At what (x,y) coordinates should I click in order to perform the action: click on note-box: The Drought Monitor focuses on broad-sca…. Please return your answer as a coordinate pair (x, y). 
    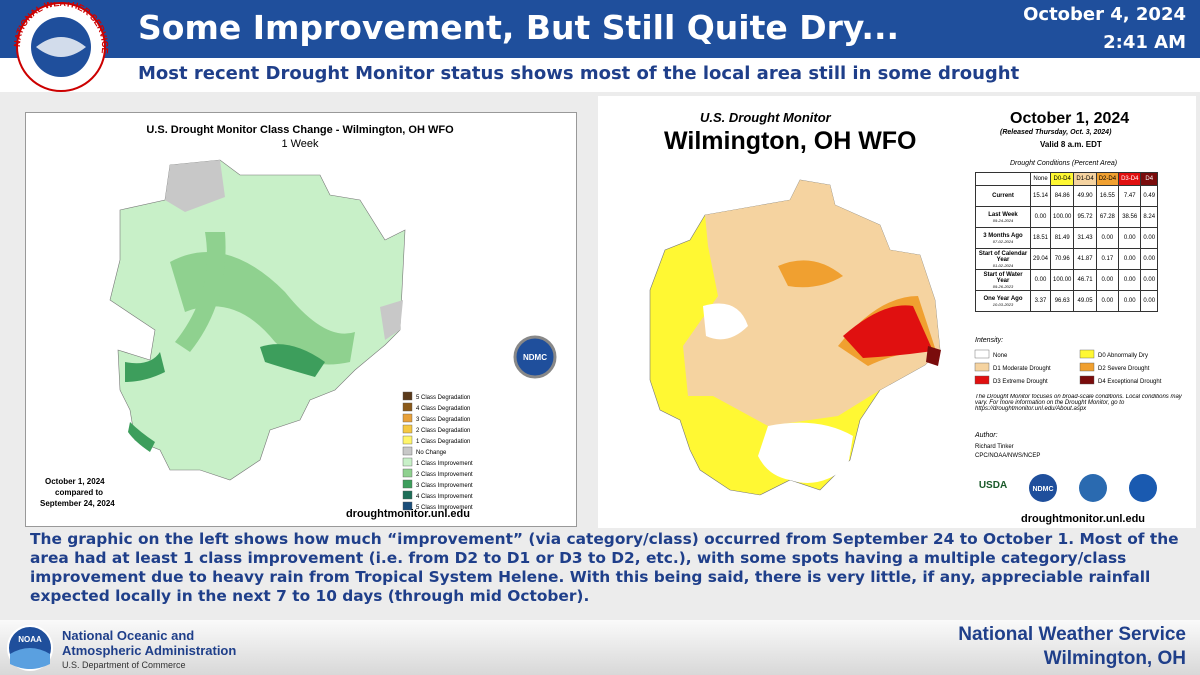
    Looking at the image, I should click on (1078, 403).